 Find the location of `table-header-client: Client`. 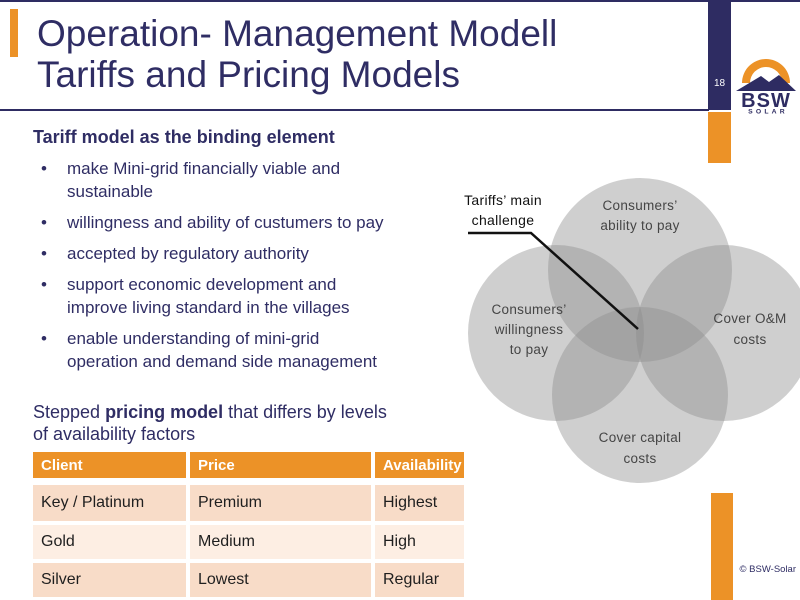

table-header-client: Client is located at coordinates (109, 465).